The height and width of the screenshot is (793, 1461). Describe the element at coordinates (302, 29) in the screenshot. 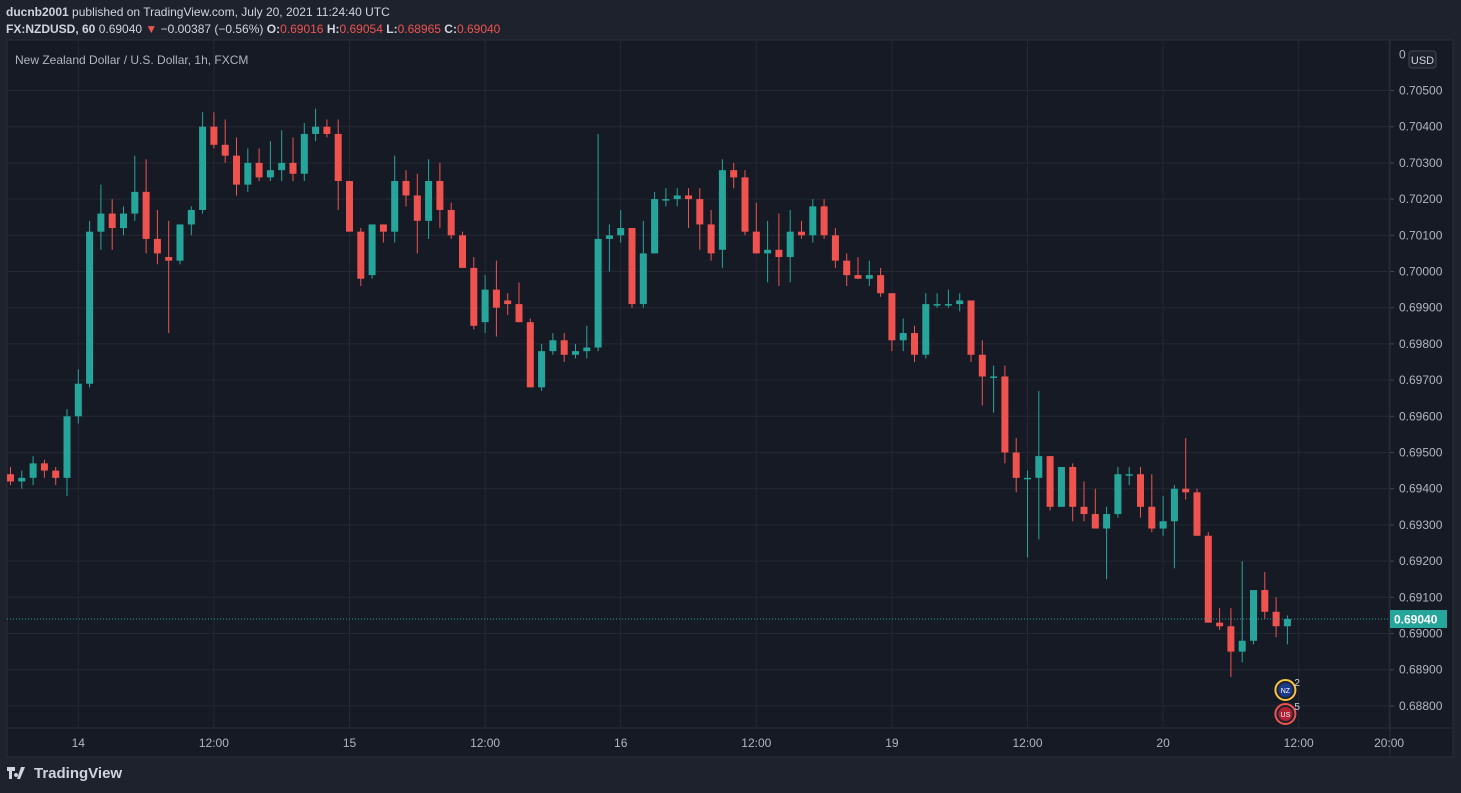

I see `open-value: 0.69016` at that location.